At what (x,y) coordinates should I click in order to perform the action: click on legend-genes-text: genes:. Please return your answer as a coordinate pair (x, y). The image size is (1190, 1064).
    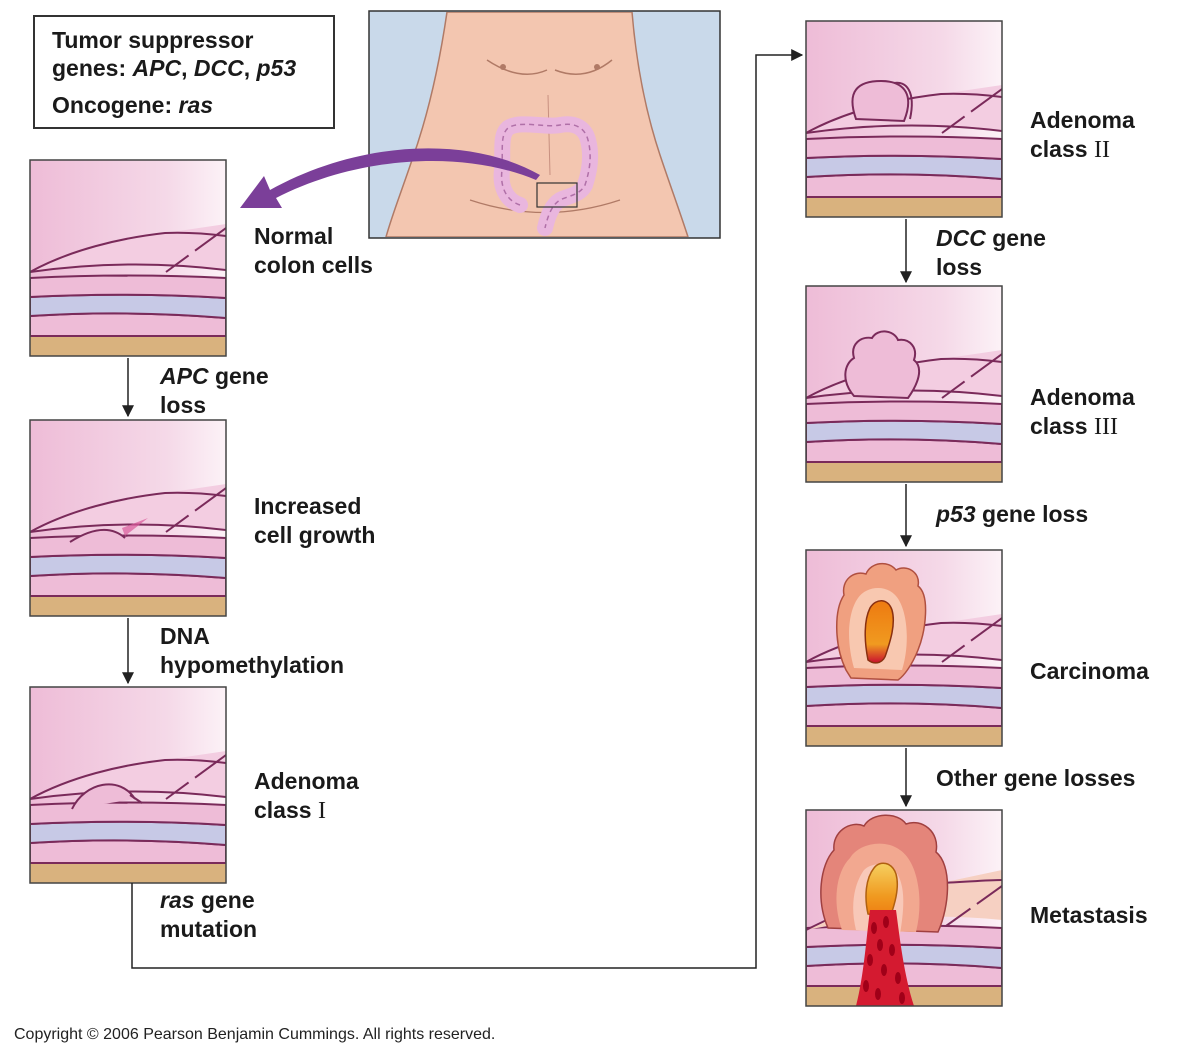
    Looking at the image, I should click on (92, 68).